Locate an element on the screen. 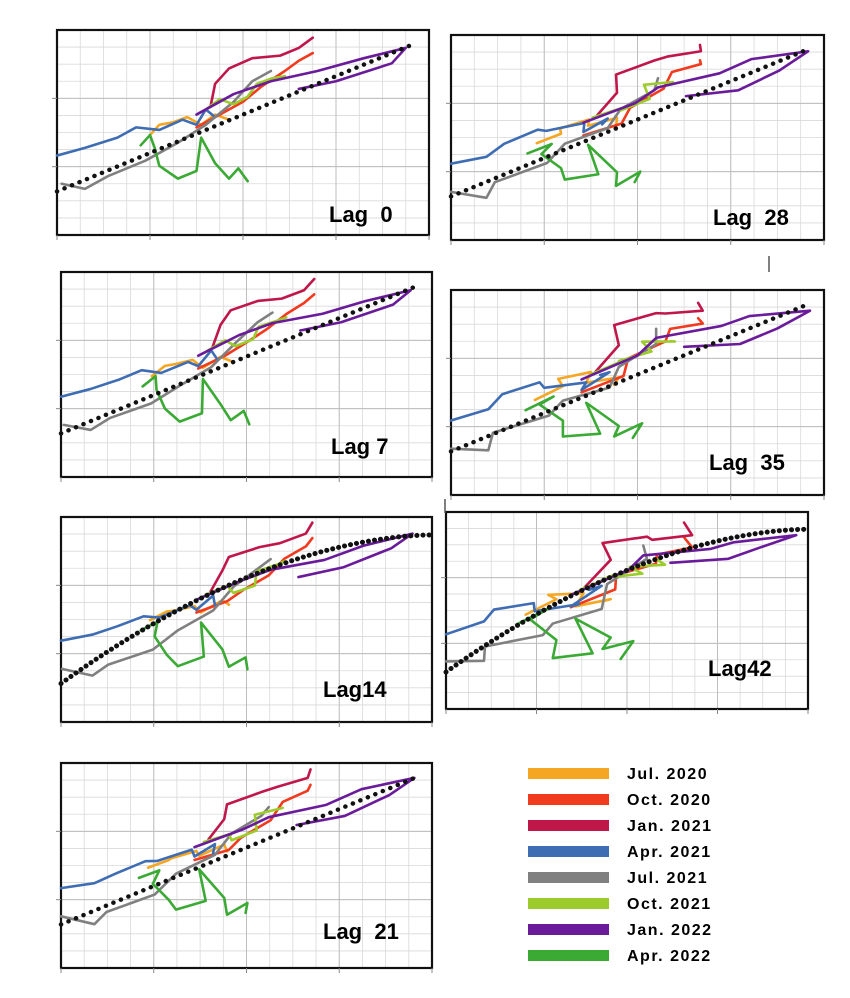  legend-label: Apr. 2021 is located at coordinates (669, 852).